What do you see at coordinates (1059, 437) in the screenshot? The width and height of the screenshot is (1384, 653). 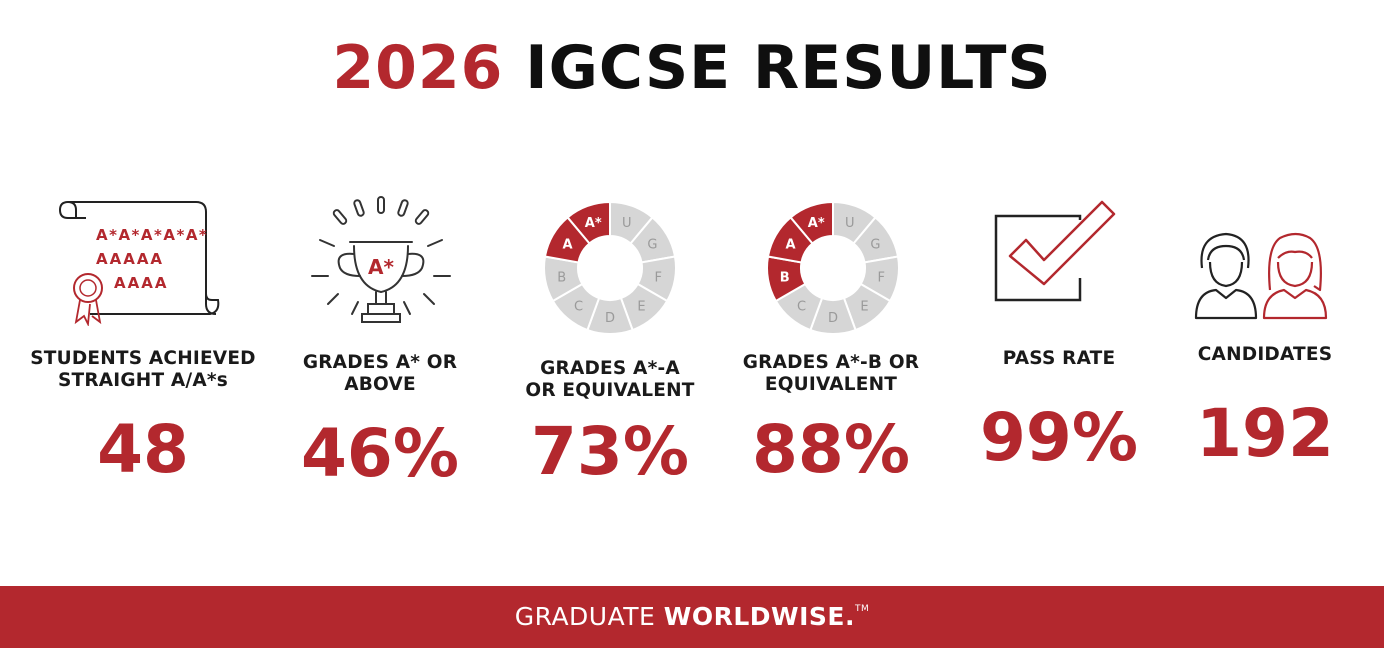 I see `stat-value: 99%` at bounding box center [1059, 437].